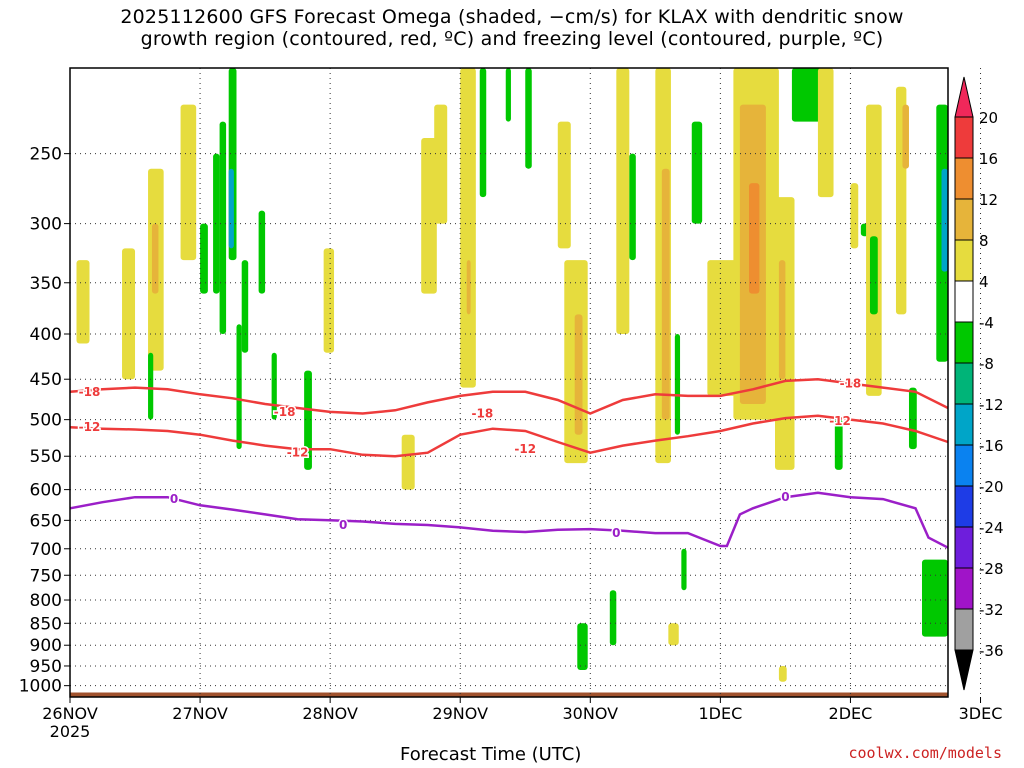 The height and width of the screenshot is (768, 1024). I want to click on colorbar-label: -12, so click(991, 405).